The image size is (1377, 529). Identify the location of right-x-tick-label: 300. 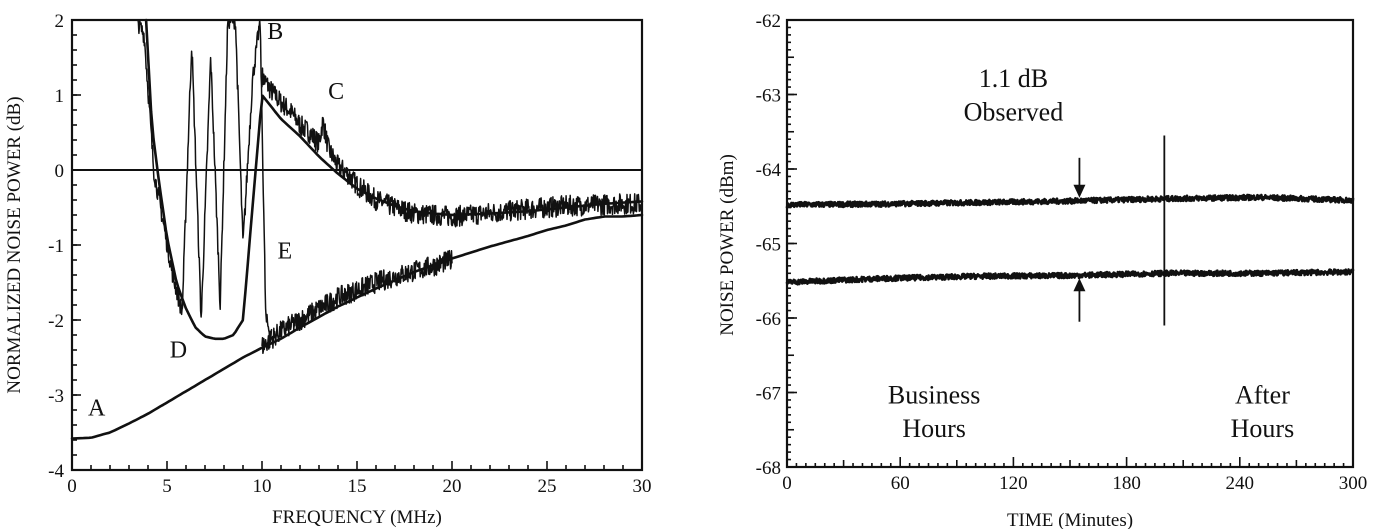
(1353, 483).